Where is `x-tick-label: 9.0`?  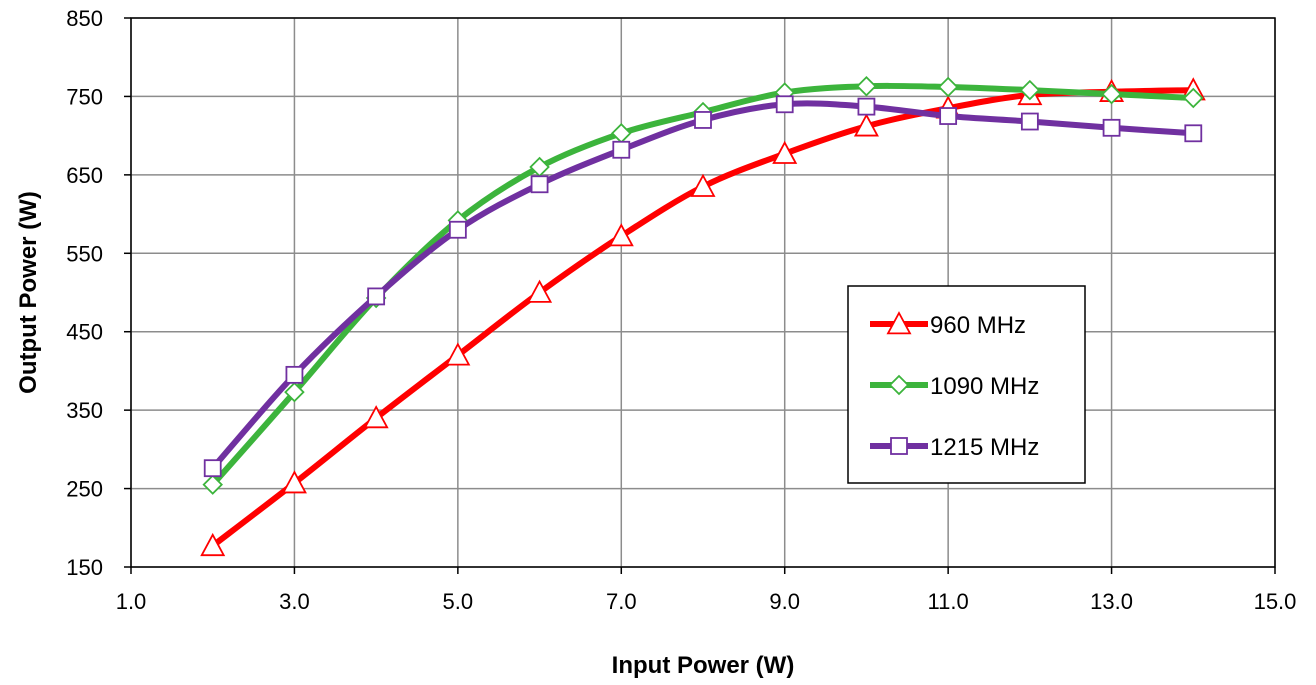
x-tick-label: 9.0 is located at coordinates (784, 601).